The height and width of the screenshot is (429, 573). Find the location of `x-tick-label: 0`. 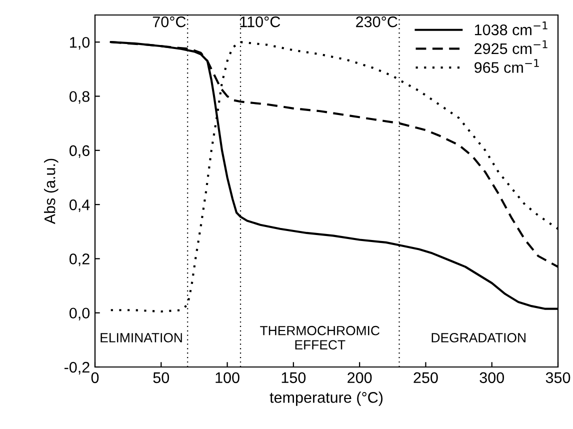

x-tick-label: 0 is located at coordinates (95, 378).